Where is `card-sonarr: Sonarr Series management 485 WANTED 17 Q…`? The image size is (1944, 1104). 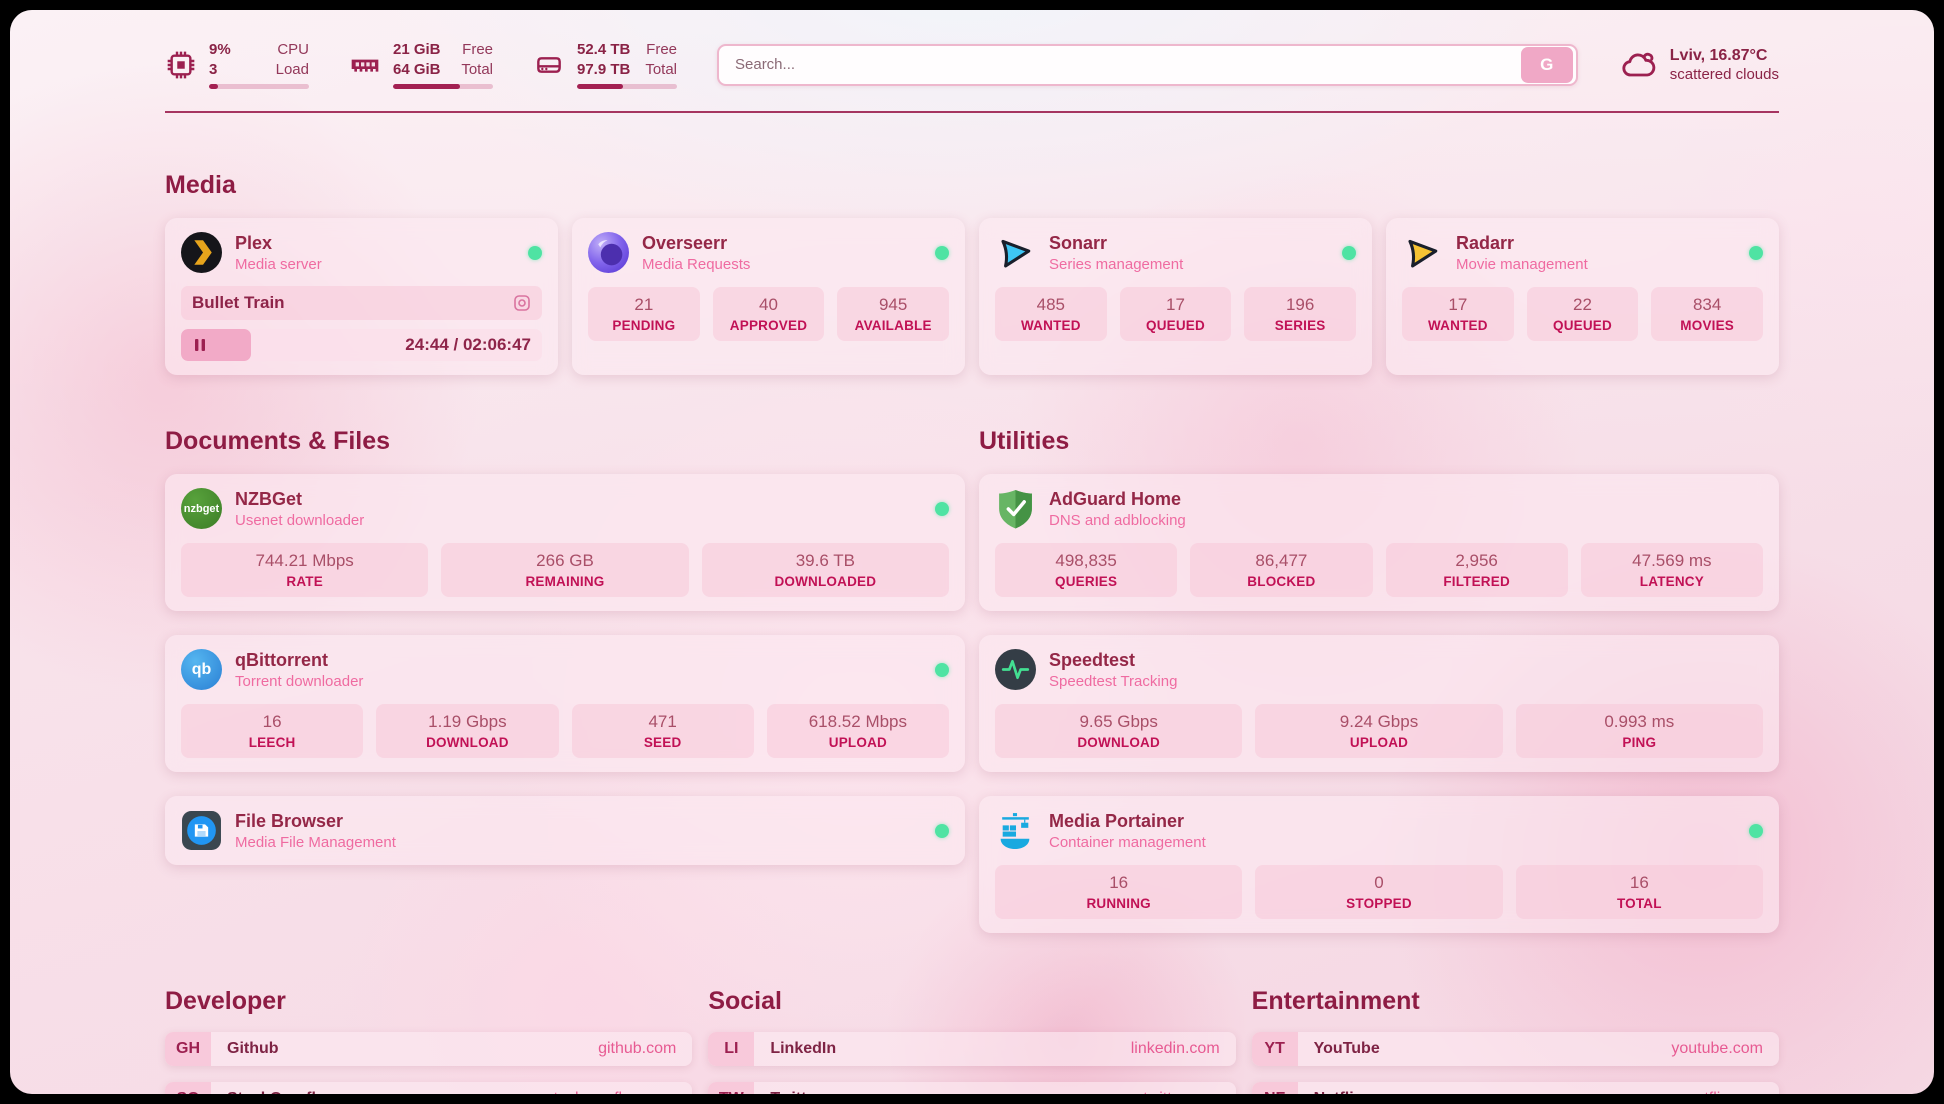
card-sonarr: Sonarr Series management 485 WANTED 17 Q… is located at coordinates (1175, 296).